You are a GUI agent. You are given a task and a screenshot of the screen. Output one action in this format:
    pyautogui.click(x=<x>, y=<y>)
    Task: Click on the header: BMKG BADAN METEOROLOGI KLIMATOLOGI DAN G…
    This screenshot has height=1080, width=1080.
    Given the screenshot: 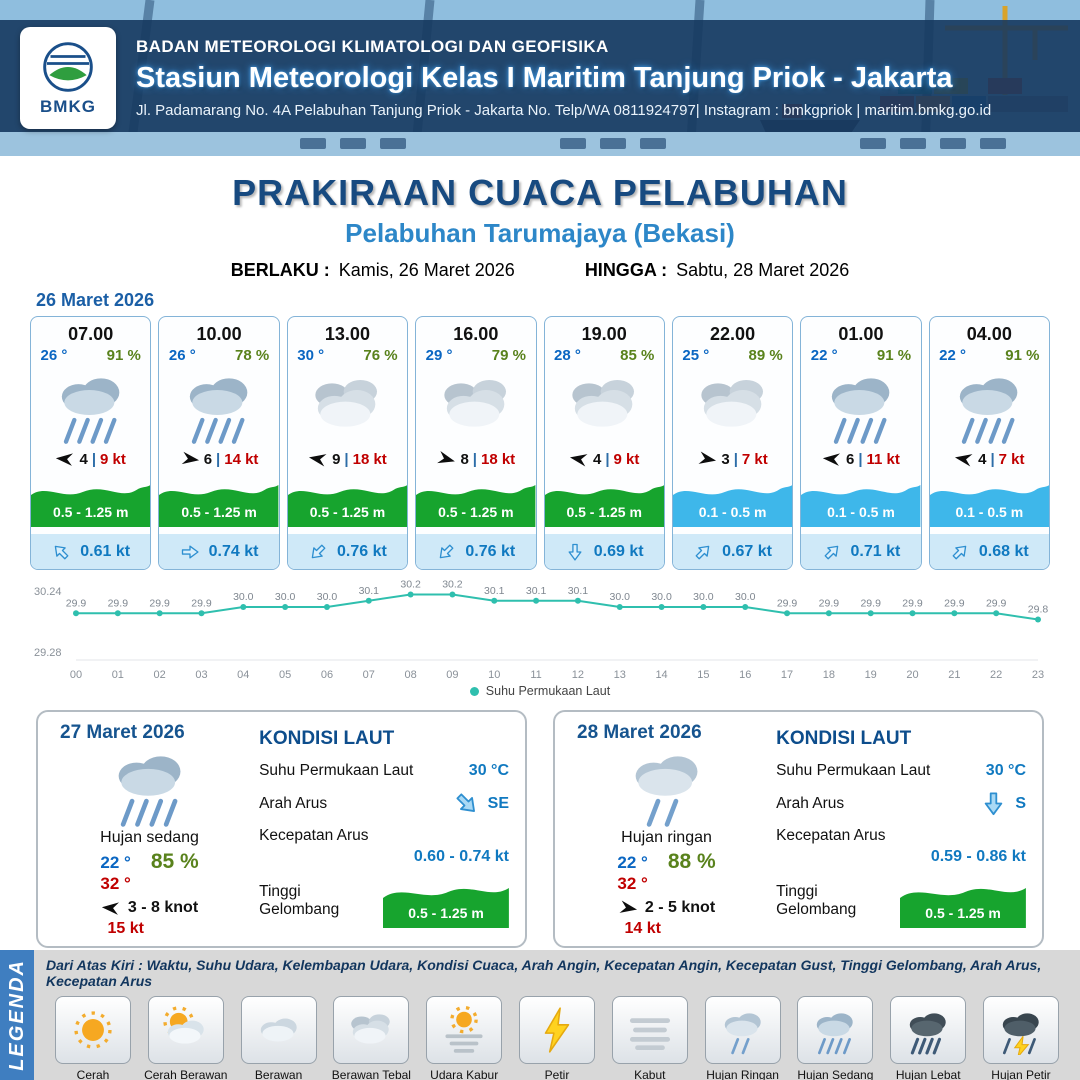 What is the action you would take?
    pyautogui.click(x=540, y=78)
    